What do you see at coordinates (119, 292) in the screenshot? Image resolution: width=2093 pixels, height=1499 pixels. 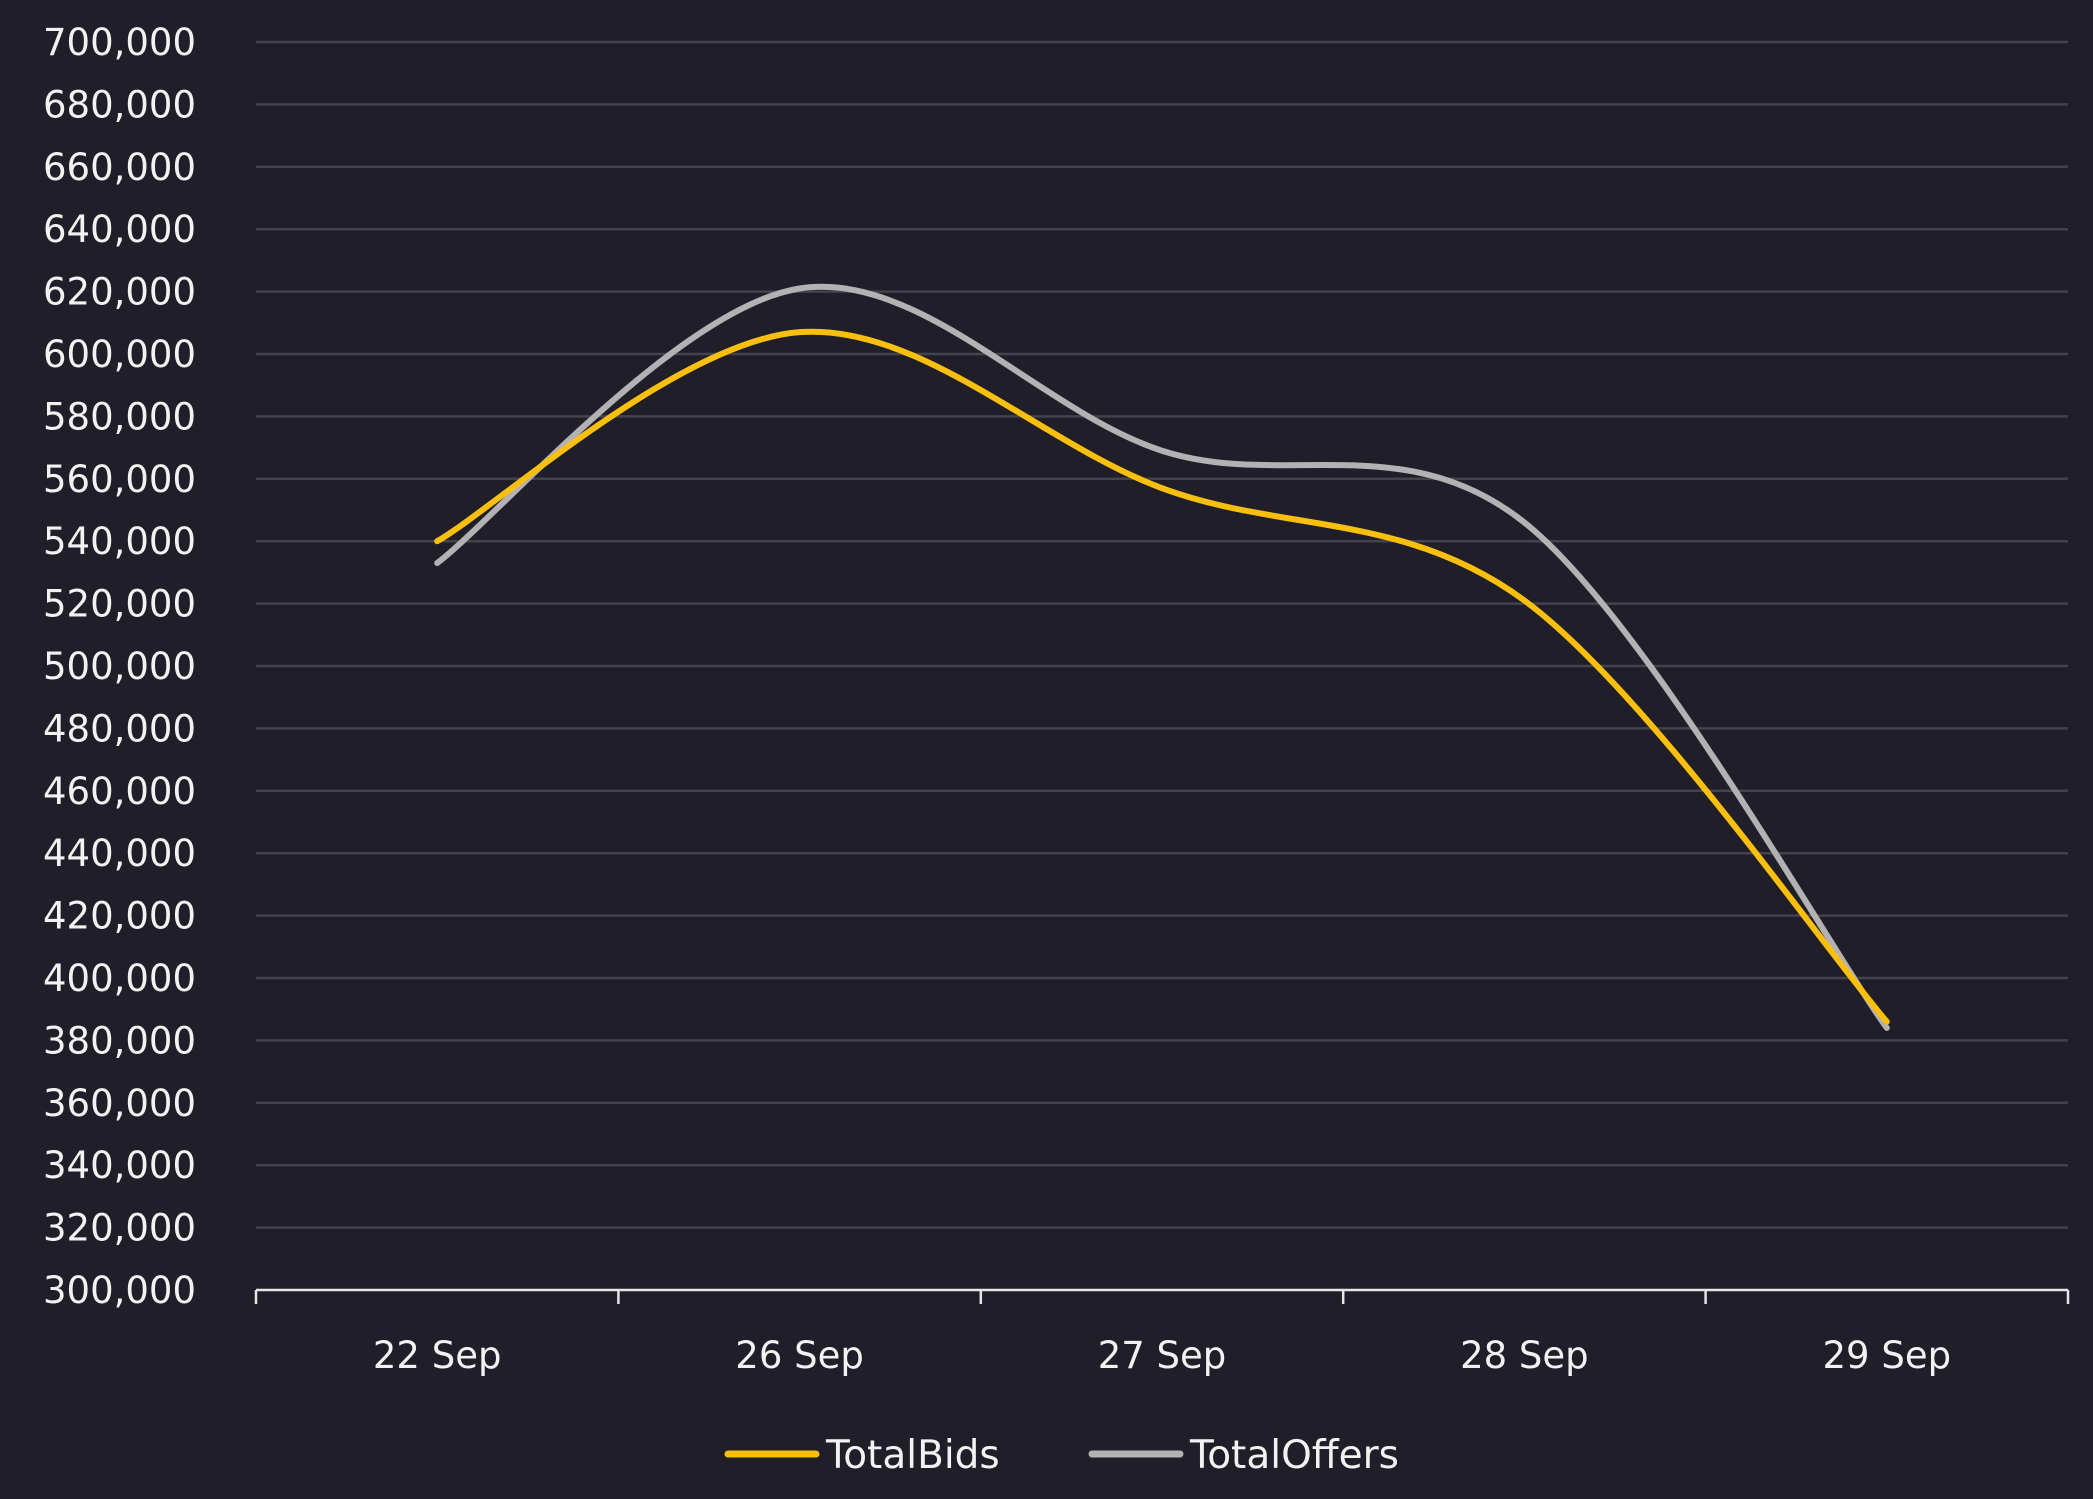 I see `y-tick-label: 620,000` at bounding box center [119, 292].